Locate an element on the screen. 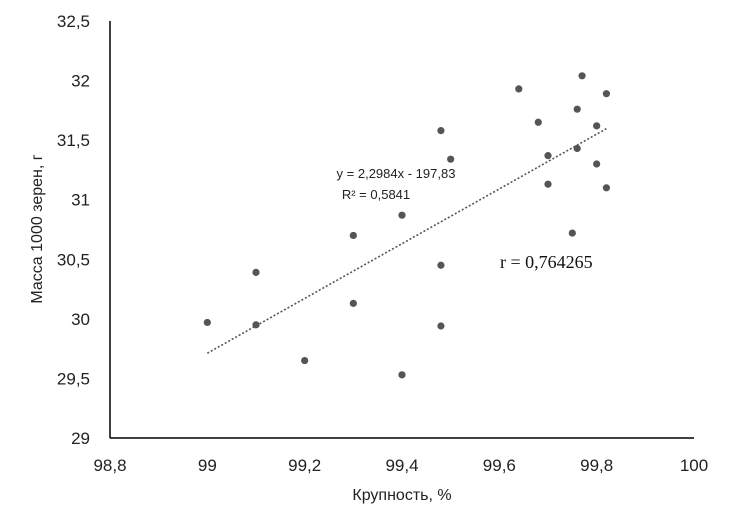  y-axis-title: Масса 1000 зерен, г is located at coordinates (37, 228).